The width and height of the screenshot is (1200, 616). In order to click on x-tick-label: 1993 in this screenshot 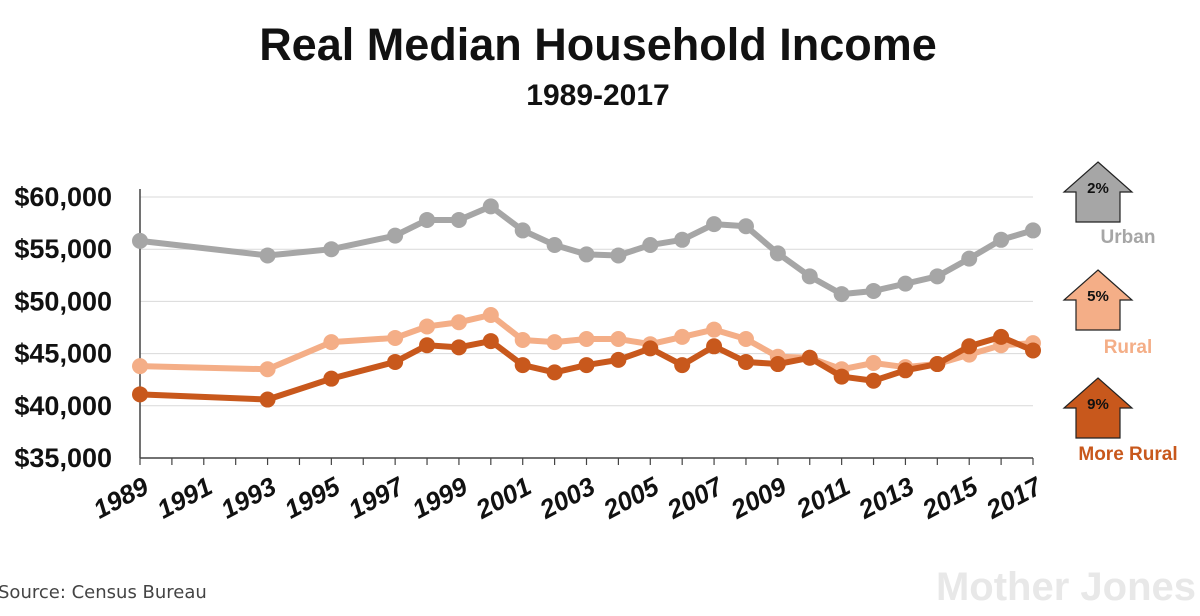, I will do `click(249, 498)`.